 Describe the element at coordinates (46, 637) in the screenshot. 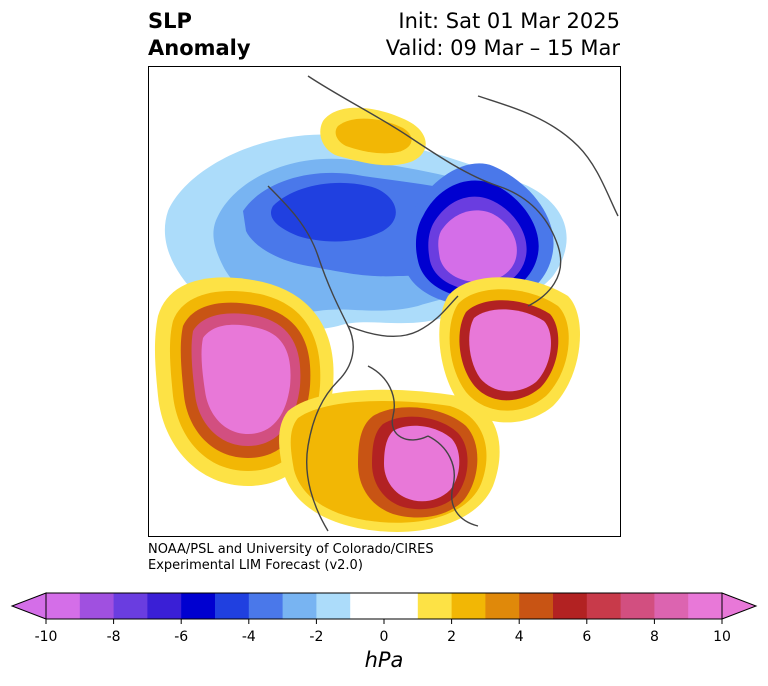

I see `colorbar-tick-label: -10` at that location.